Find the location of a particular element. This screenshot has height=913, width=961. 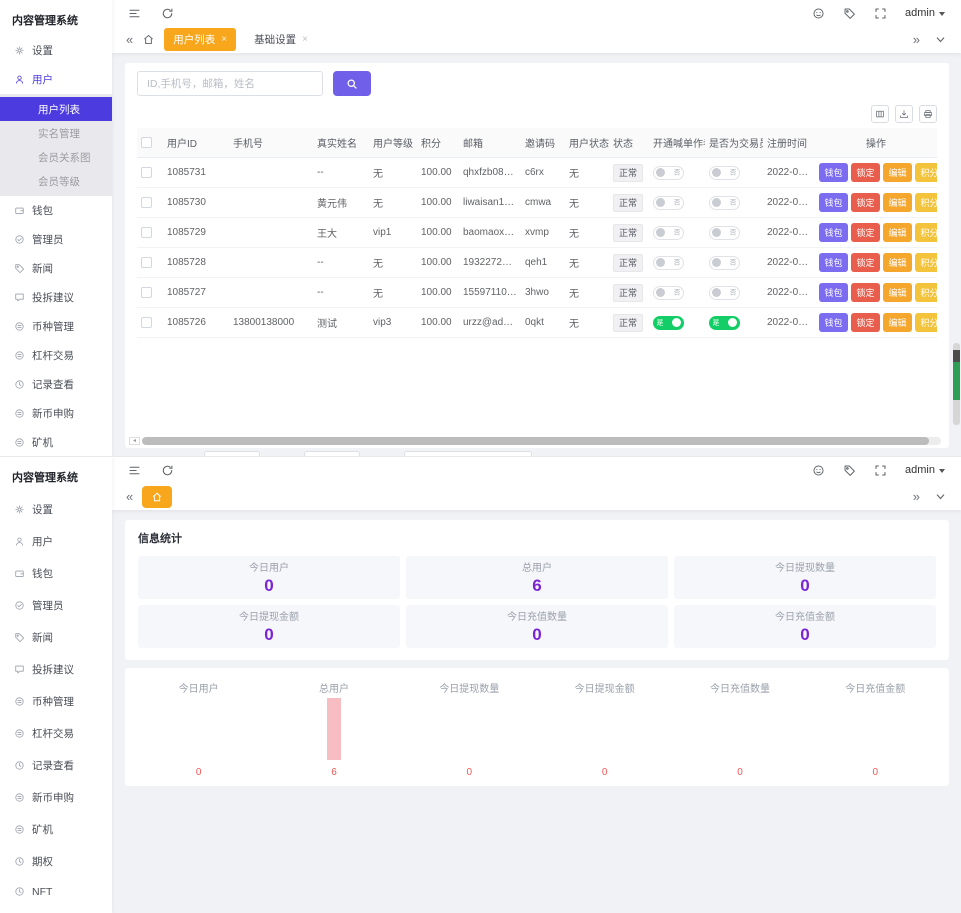

vertical-scrollbar is located at coordinates (956, 384).